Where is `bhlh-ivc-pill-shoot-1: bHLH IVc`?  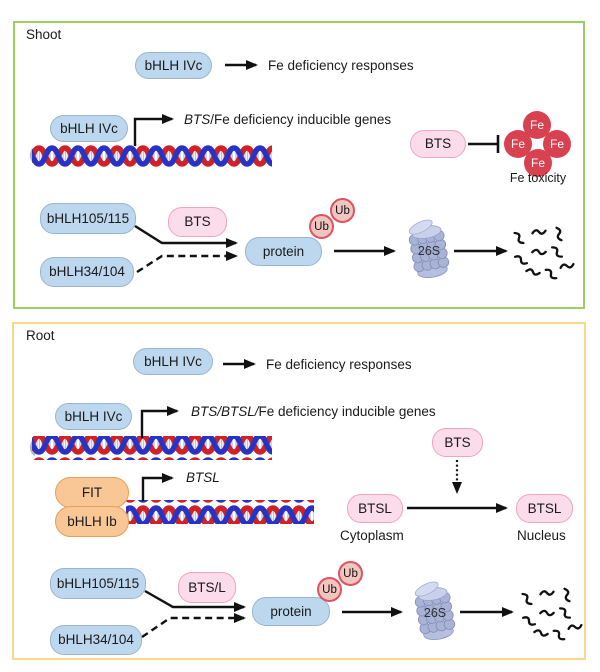 bhlh-ivc-pill-shoot-1: bHLH IVc is located at coordinates (173, 65).